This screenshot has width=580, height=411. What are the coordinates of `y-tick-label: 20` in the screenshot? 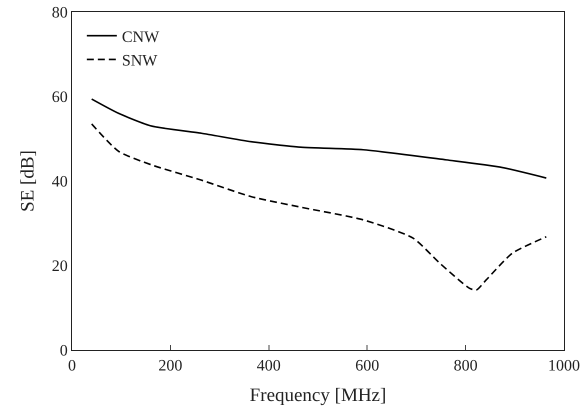 It's located at (60, 267).